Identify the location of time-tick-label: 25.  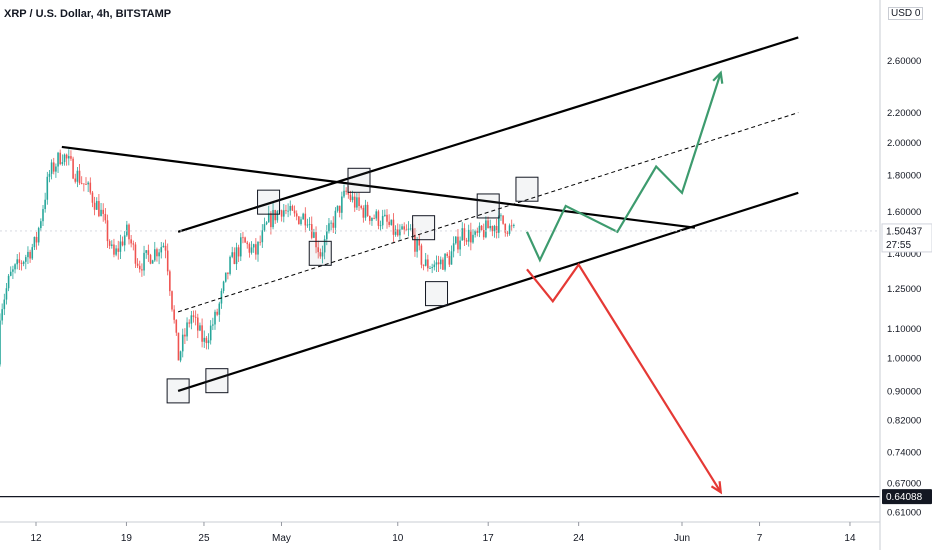
(204, 538).